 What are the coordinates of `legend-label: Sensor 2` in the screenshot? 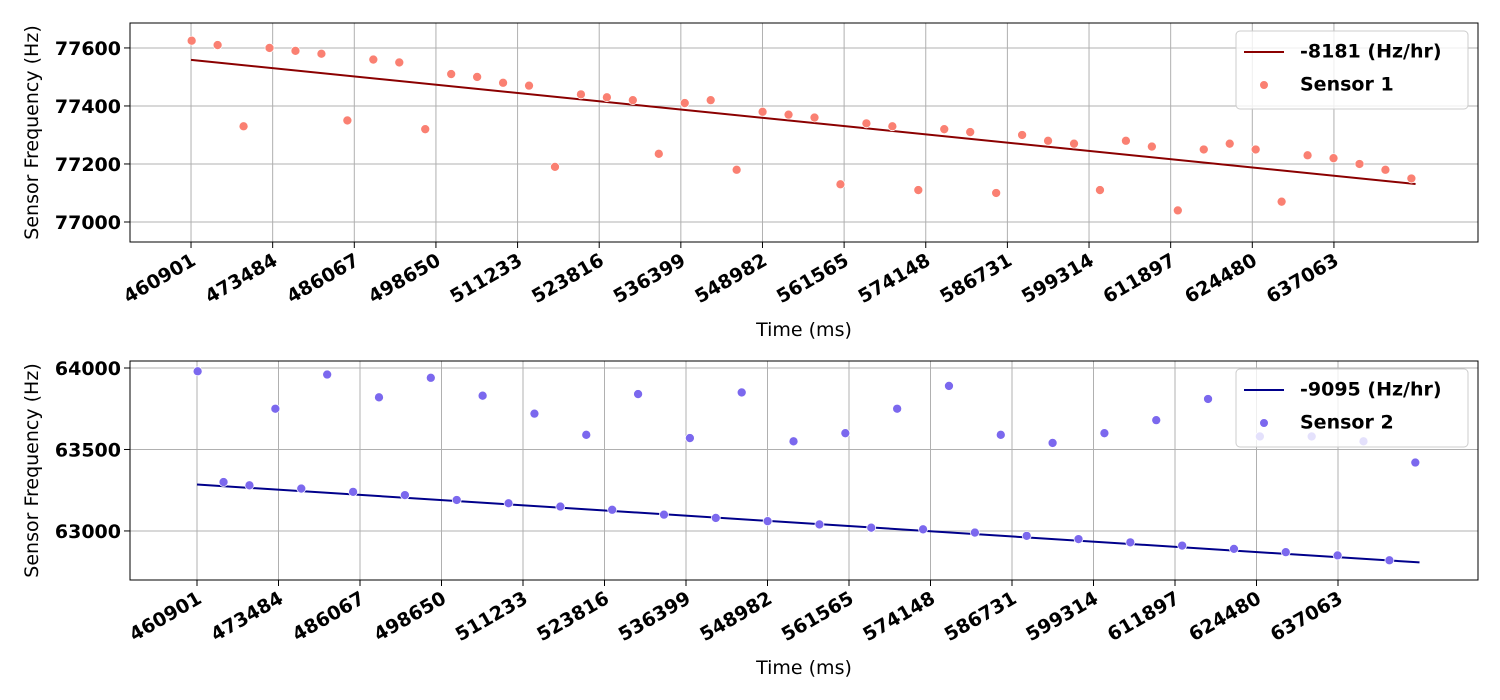 It's located at (1347, 423).